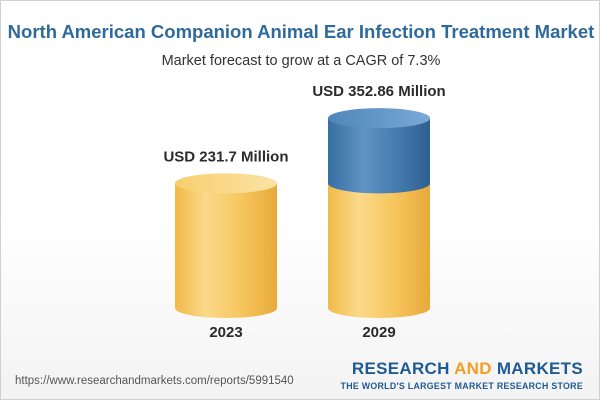 The image size is (600, 400). What do you see at coordinates (379, 118) in the screenshot?
I see `bar-top-2029` at bounding box center [379, 118].